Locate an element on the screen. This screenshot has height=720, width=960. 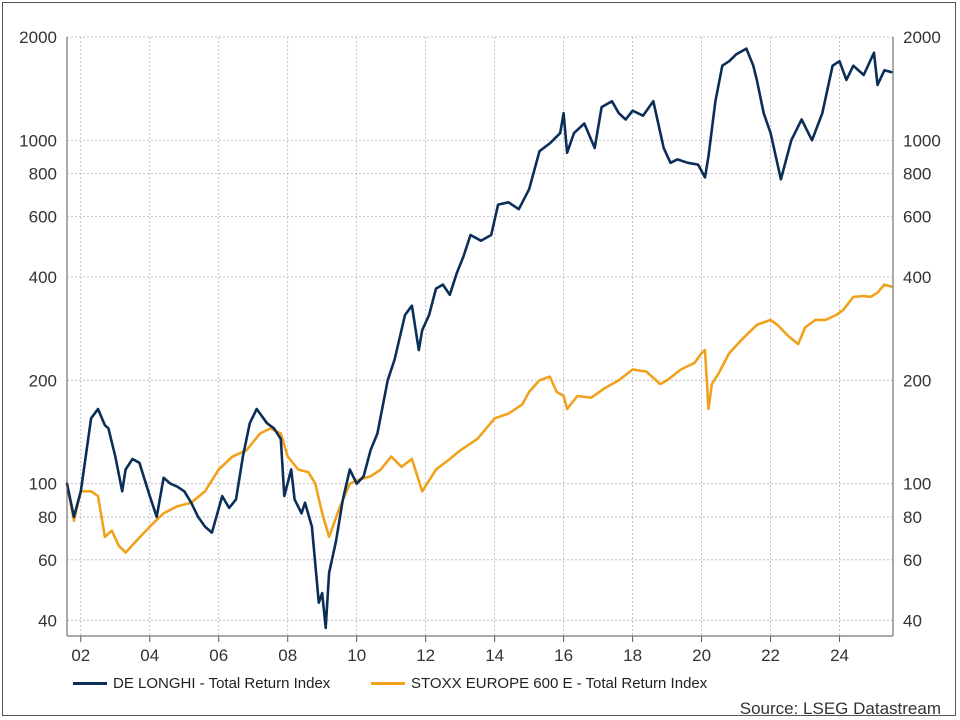
x-tick-label: 24 is located at coordinates (839, 655).